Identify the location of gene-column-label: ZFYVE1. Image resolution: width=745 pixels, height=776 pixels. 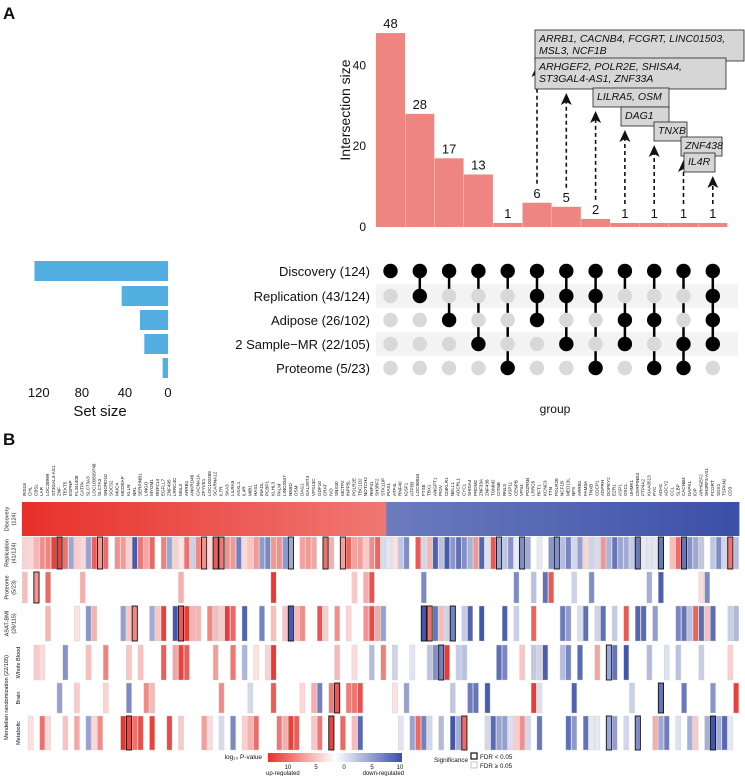
(203, 487).